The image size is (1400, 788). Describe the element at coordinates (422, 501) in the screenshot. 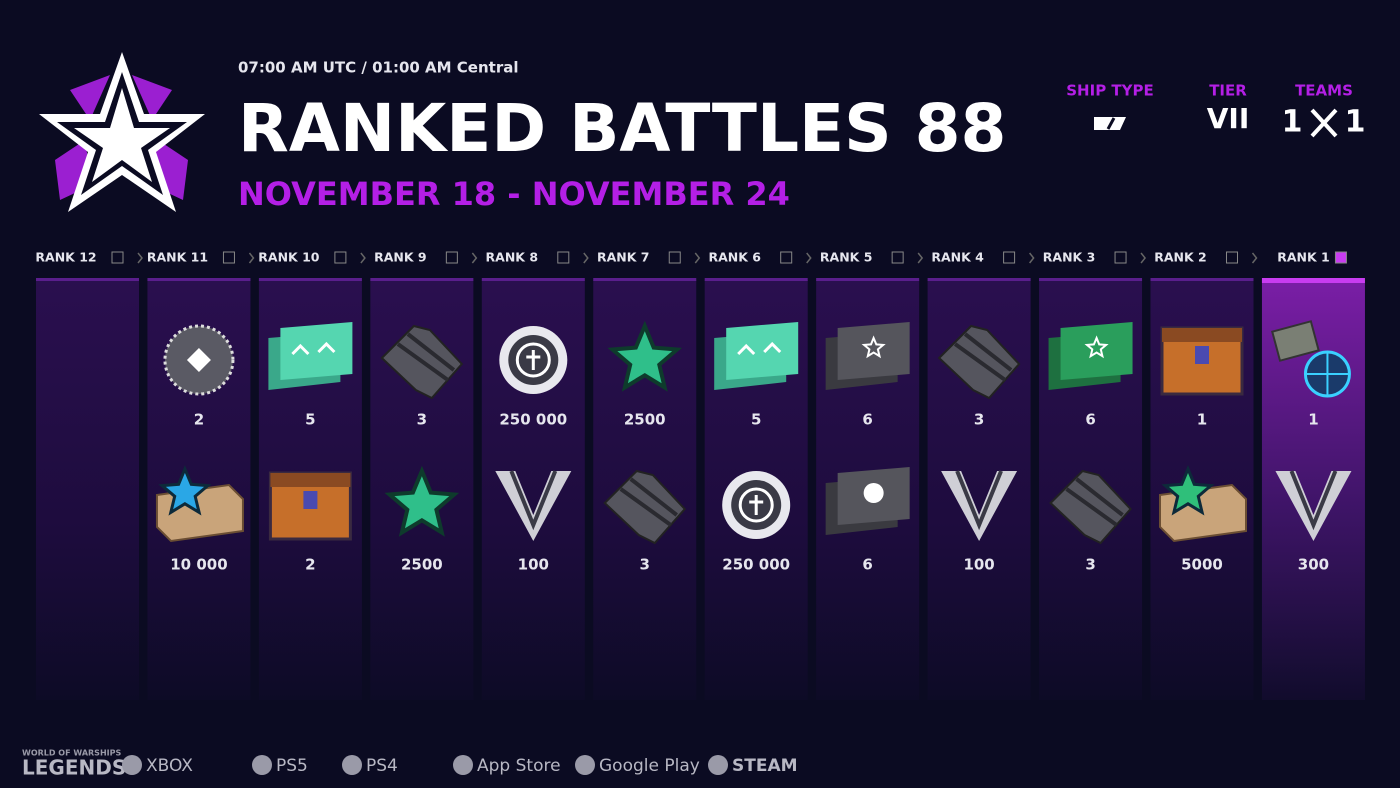

I see `star-icon` at that location.